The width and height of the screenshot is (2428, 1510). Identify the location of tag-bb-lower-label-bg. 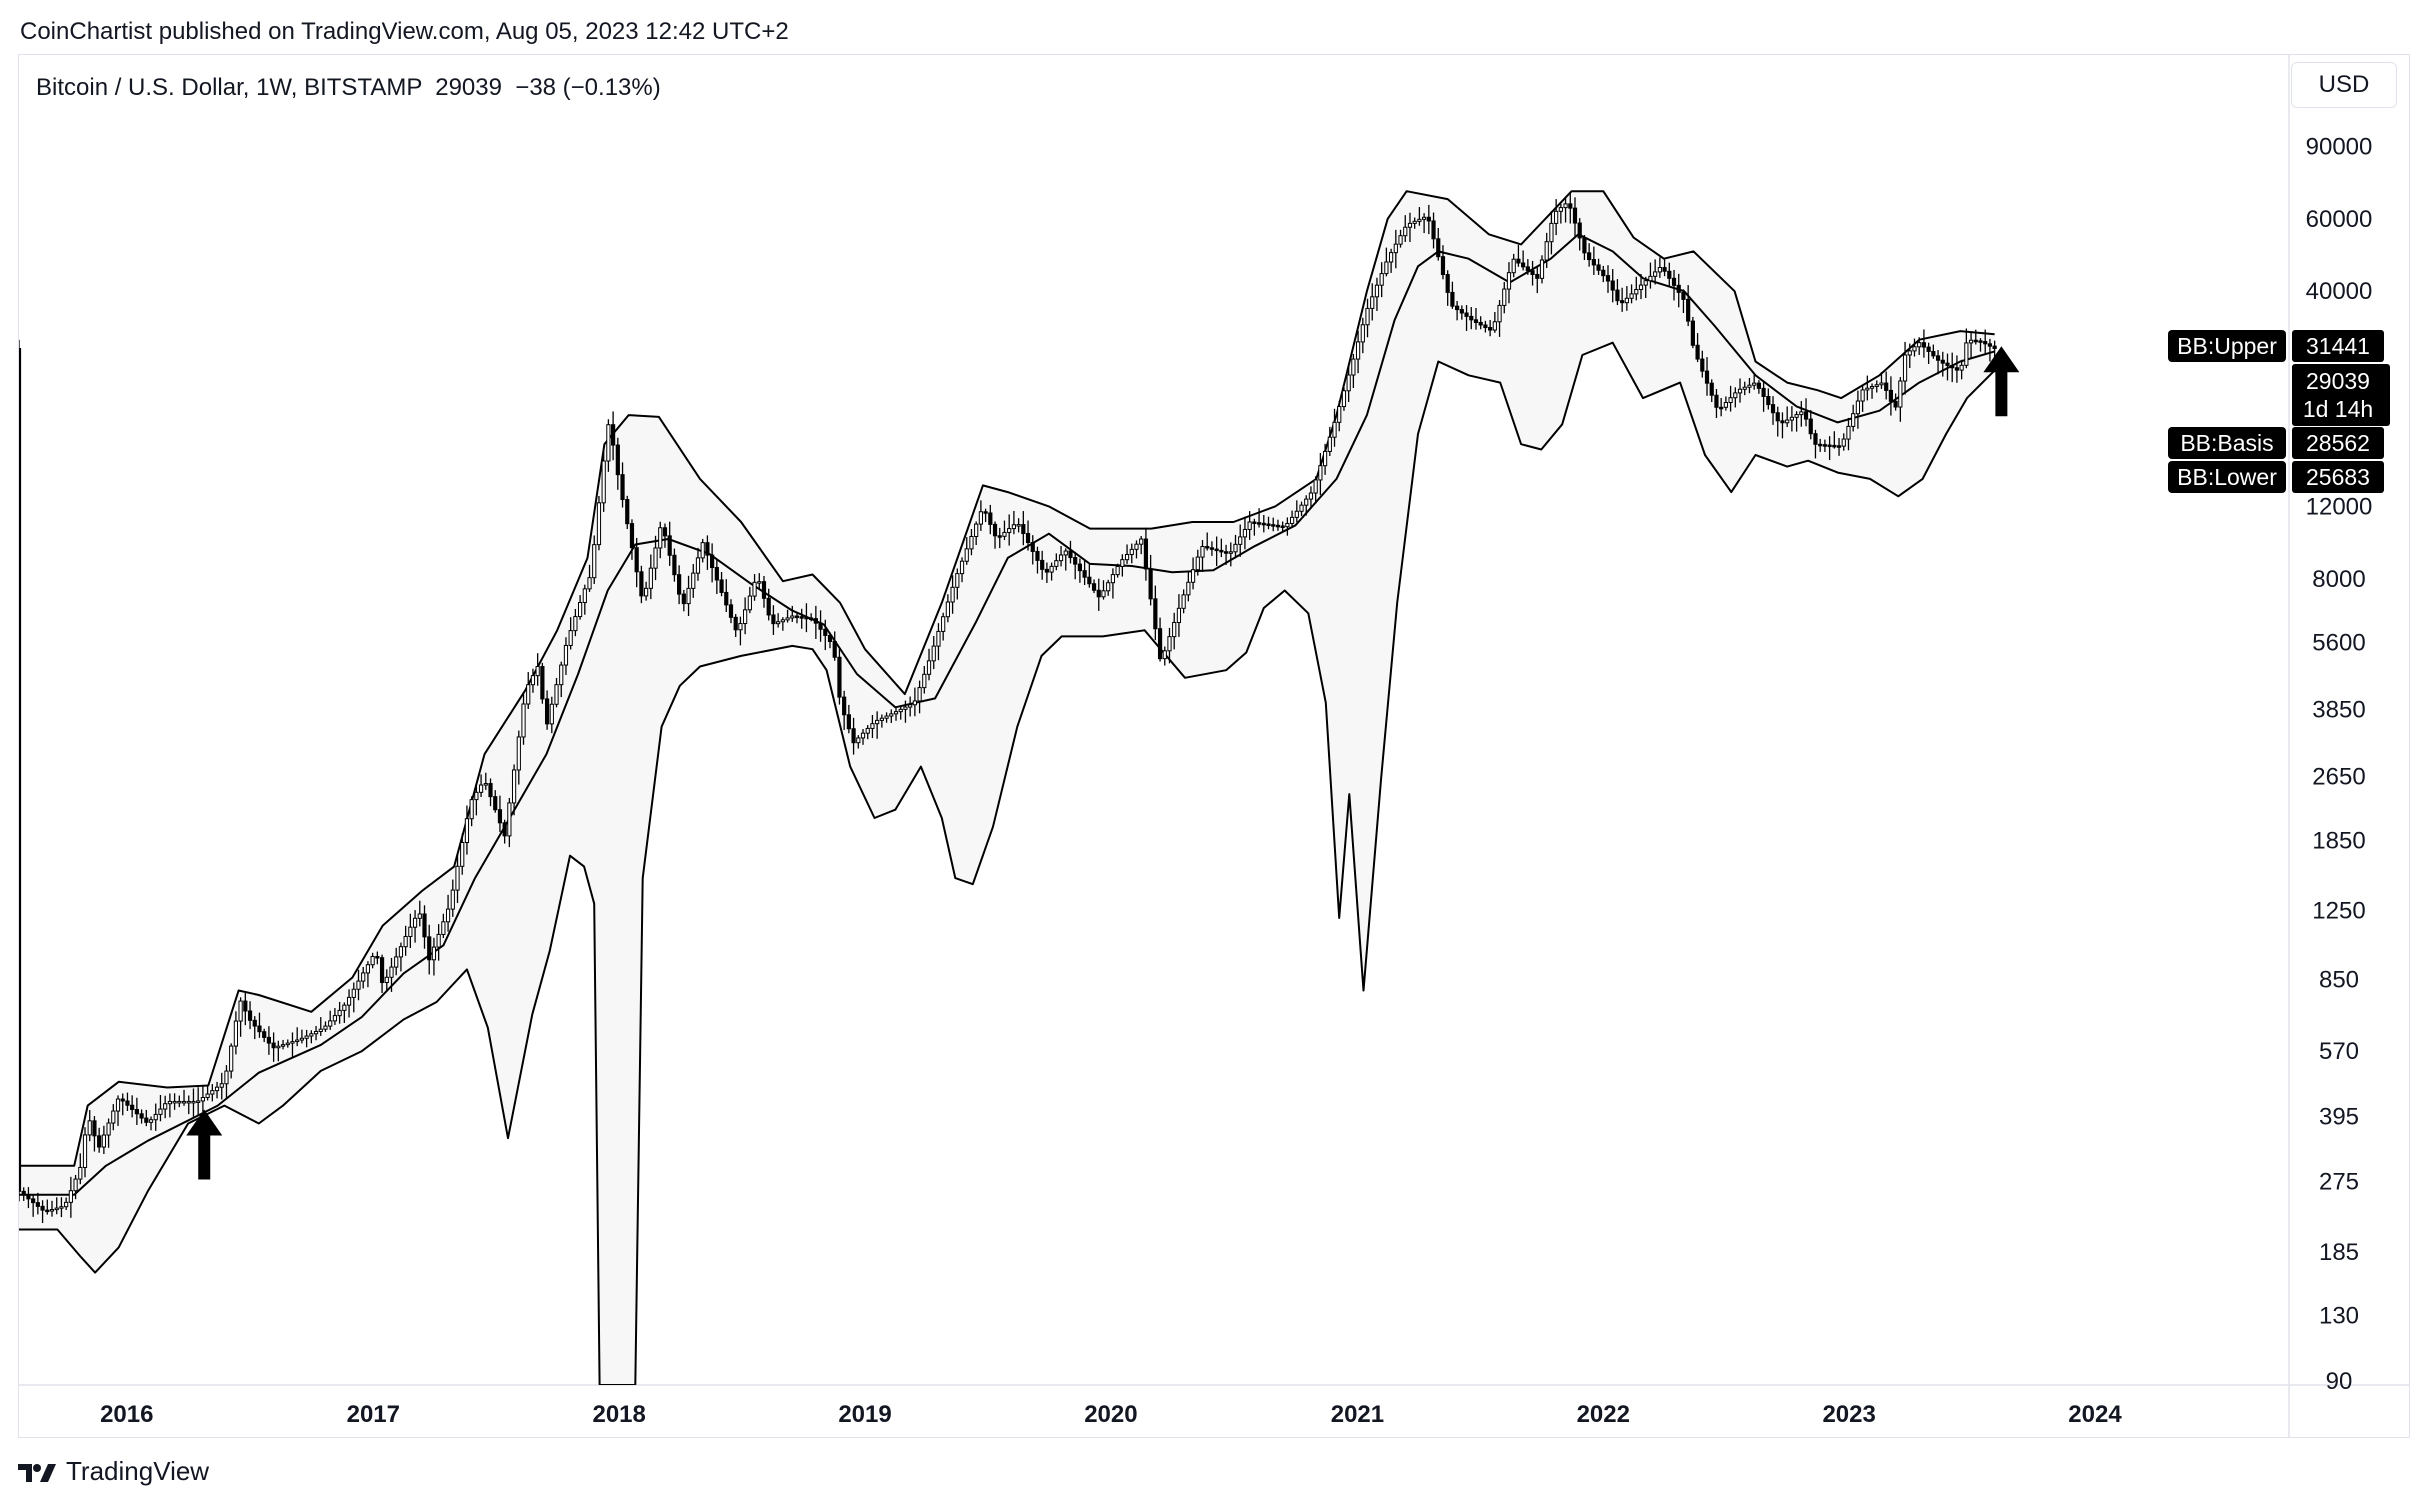
(2227, 477).